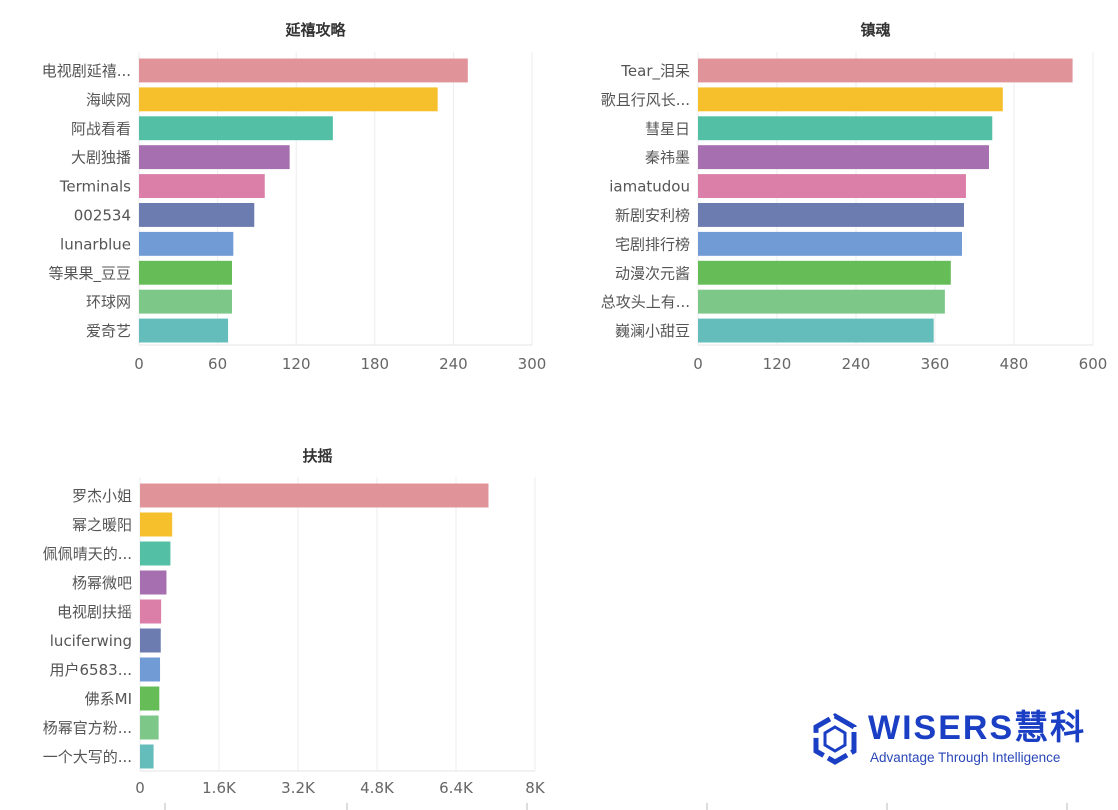 Image resolution: width=1118 pixels, height=810 pixels. Describe the element at coordinates (374, 364) in the screenshot. I see `x-tick-label: 180` at that location.